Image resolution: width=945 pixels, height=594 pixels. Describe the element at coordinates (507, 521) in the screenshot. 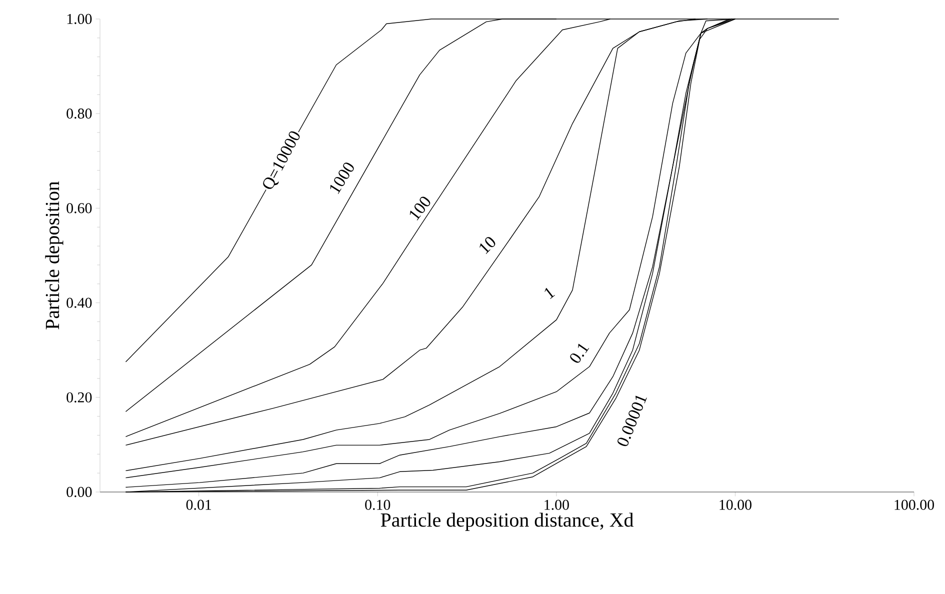

I see `x-axis-title: Particle deposition distance, Xd` at that location.